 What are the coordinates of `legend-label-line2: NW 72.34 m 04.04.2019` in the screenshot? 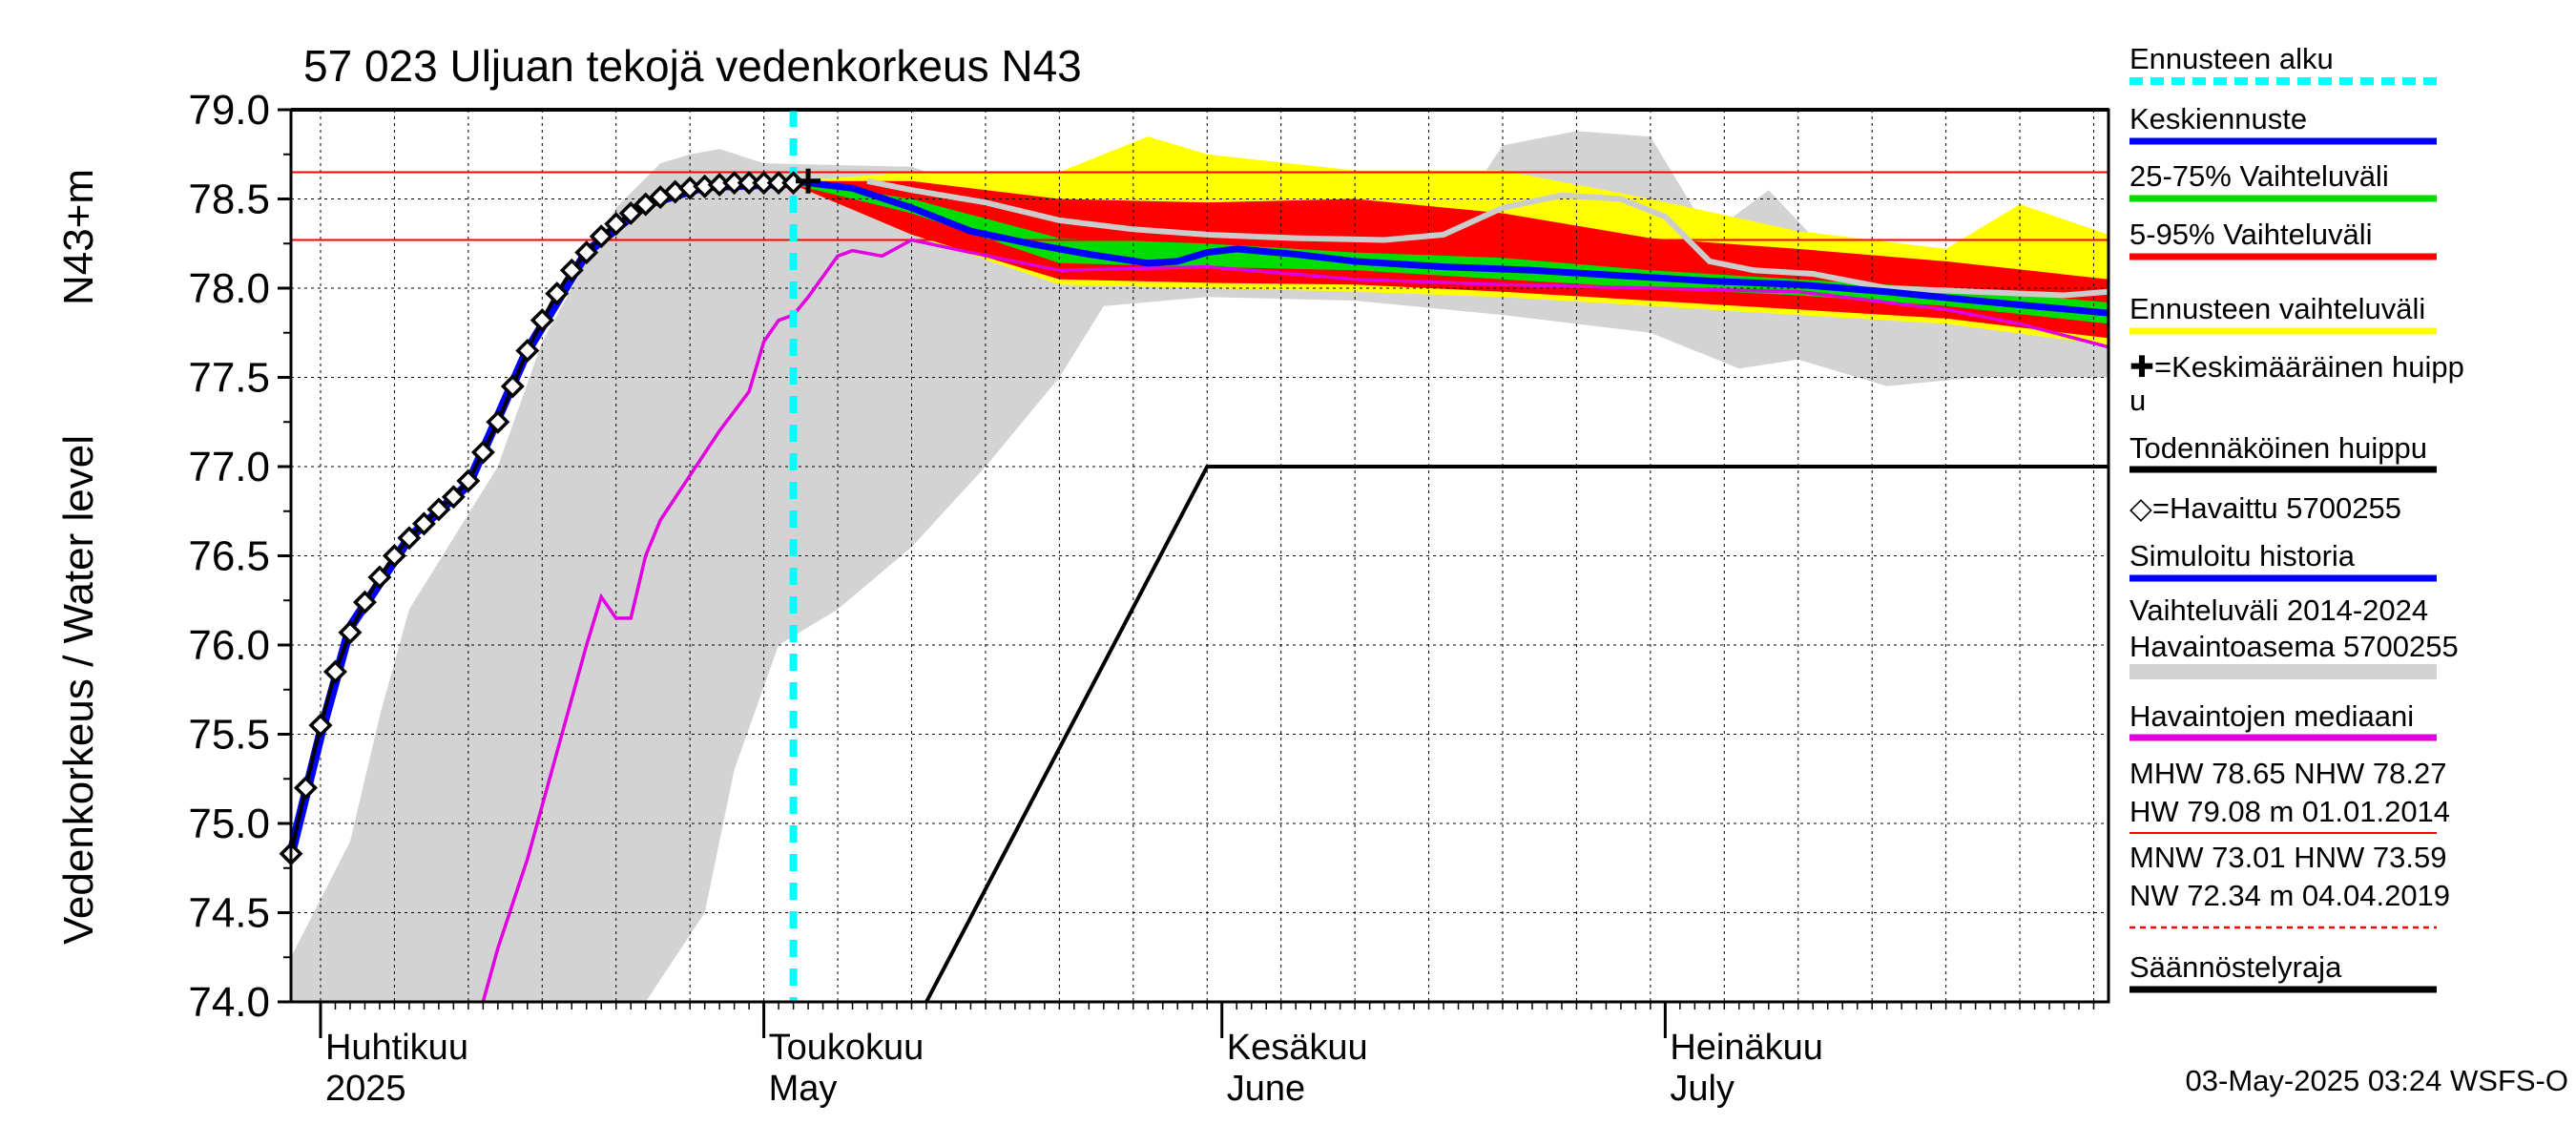 It's located at (2289, 896).